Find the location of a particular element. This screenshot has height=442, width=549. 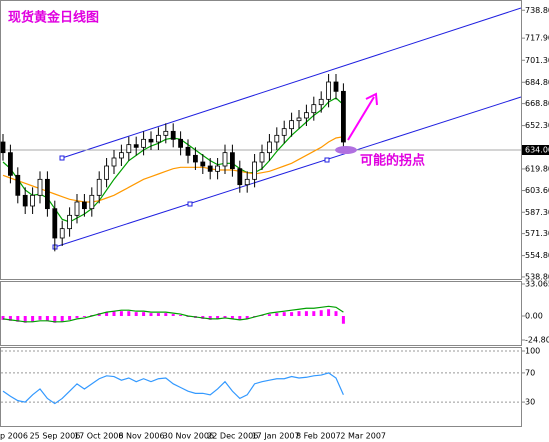

y-tick-label: 717.90 is located at coordinates (537, 38).